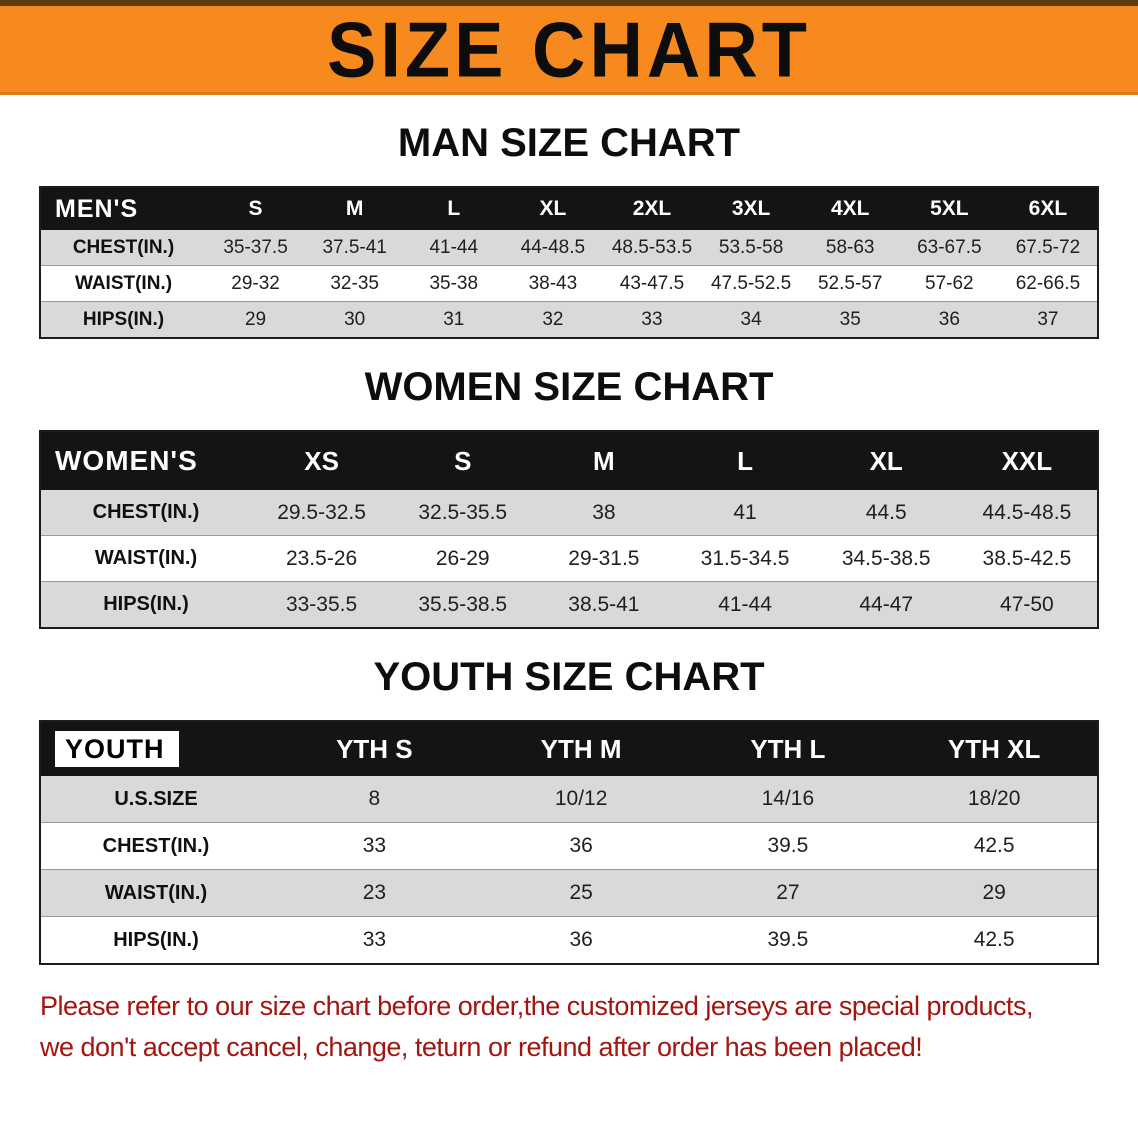 This screenshot has width=1138, height=1132. I want to click on table-cell: 62-66.5, so click(1048, 283).